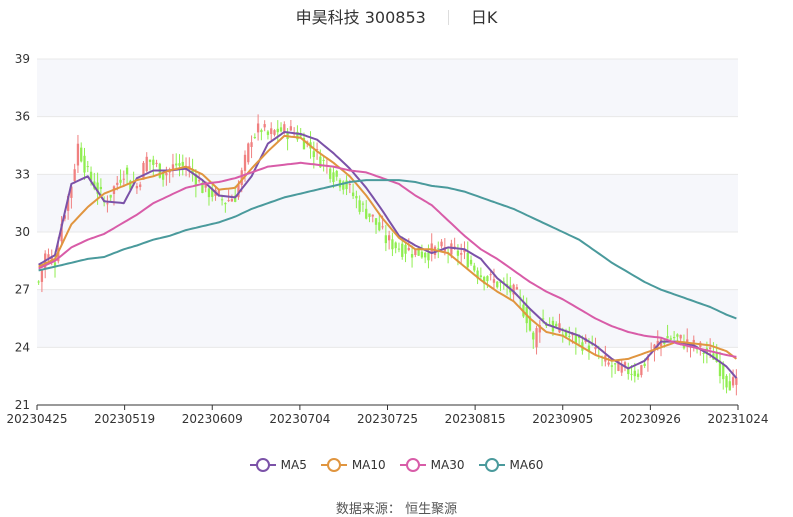 The width and height of the screenshot is (793, 517). I want to click on x-tick-label: 20231024, so click(737, 419).